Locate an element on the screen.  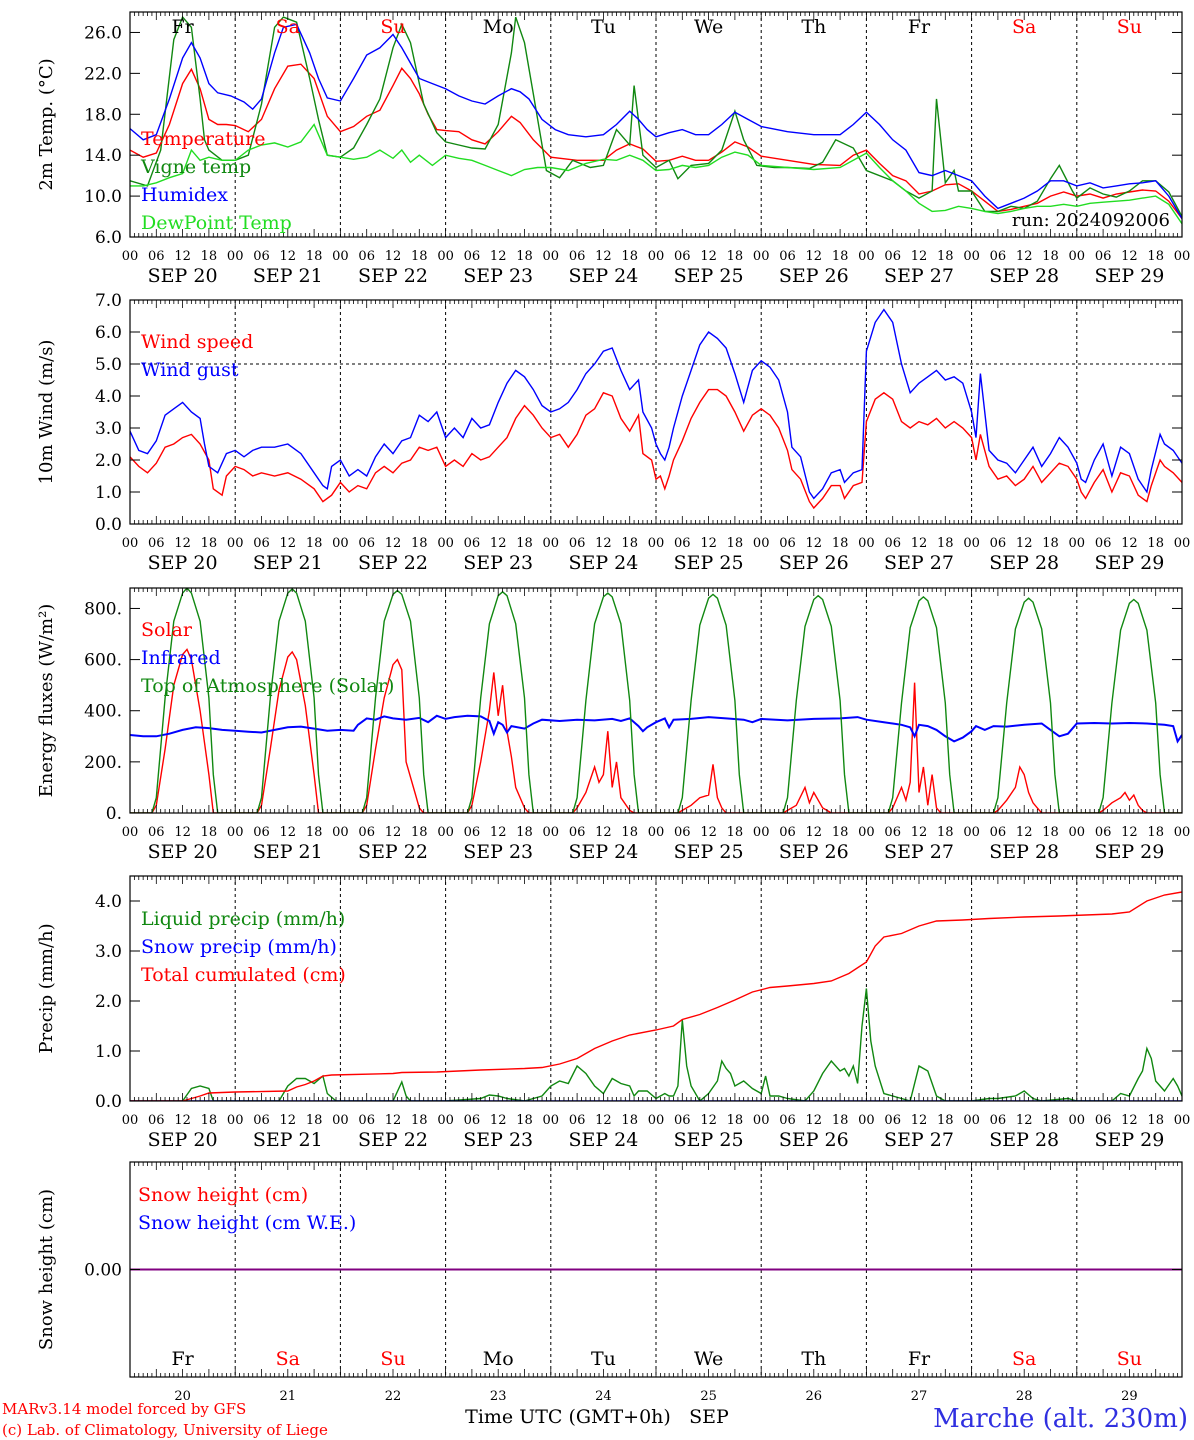
legend-infrared: Infrared is located at coordinates (181, 658).